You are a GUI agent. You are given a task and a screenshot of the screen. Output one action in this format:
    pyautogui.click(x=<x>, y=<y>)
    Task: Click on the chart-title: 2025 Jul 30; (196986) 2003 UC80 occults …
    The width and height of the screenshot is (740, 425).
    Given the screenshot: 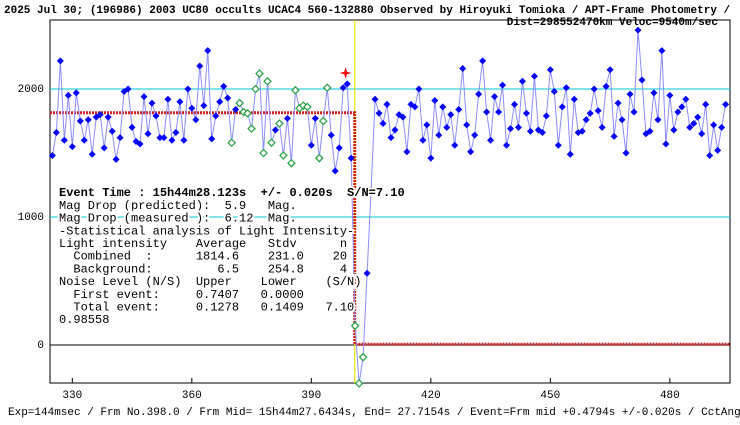 What is the action you would take?
    pyautogui.click(x=367, y=11)
    